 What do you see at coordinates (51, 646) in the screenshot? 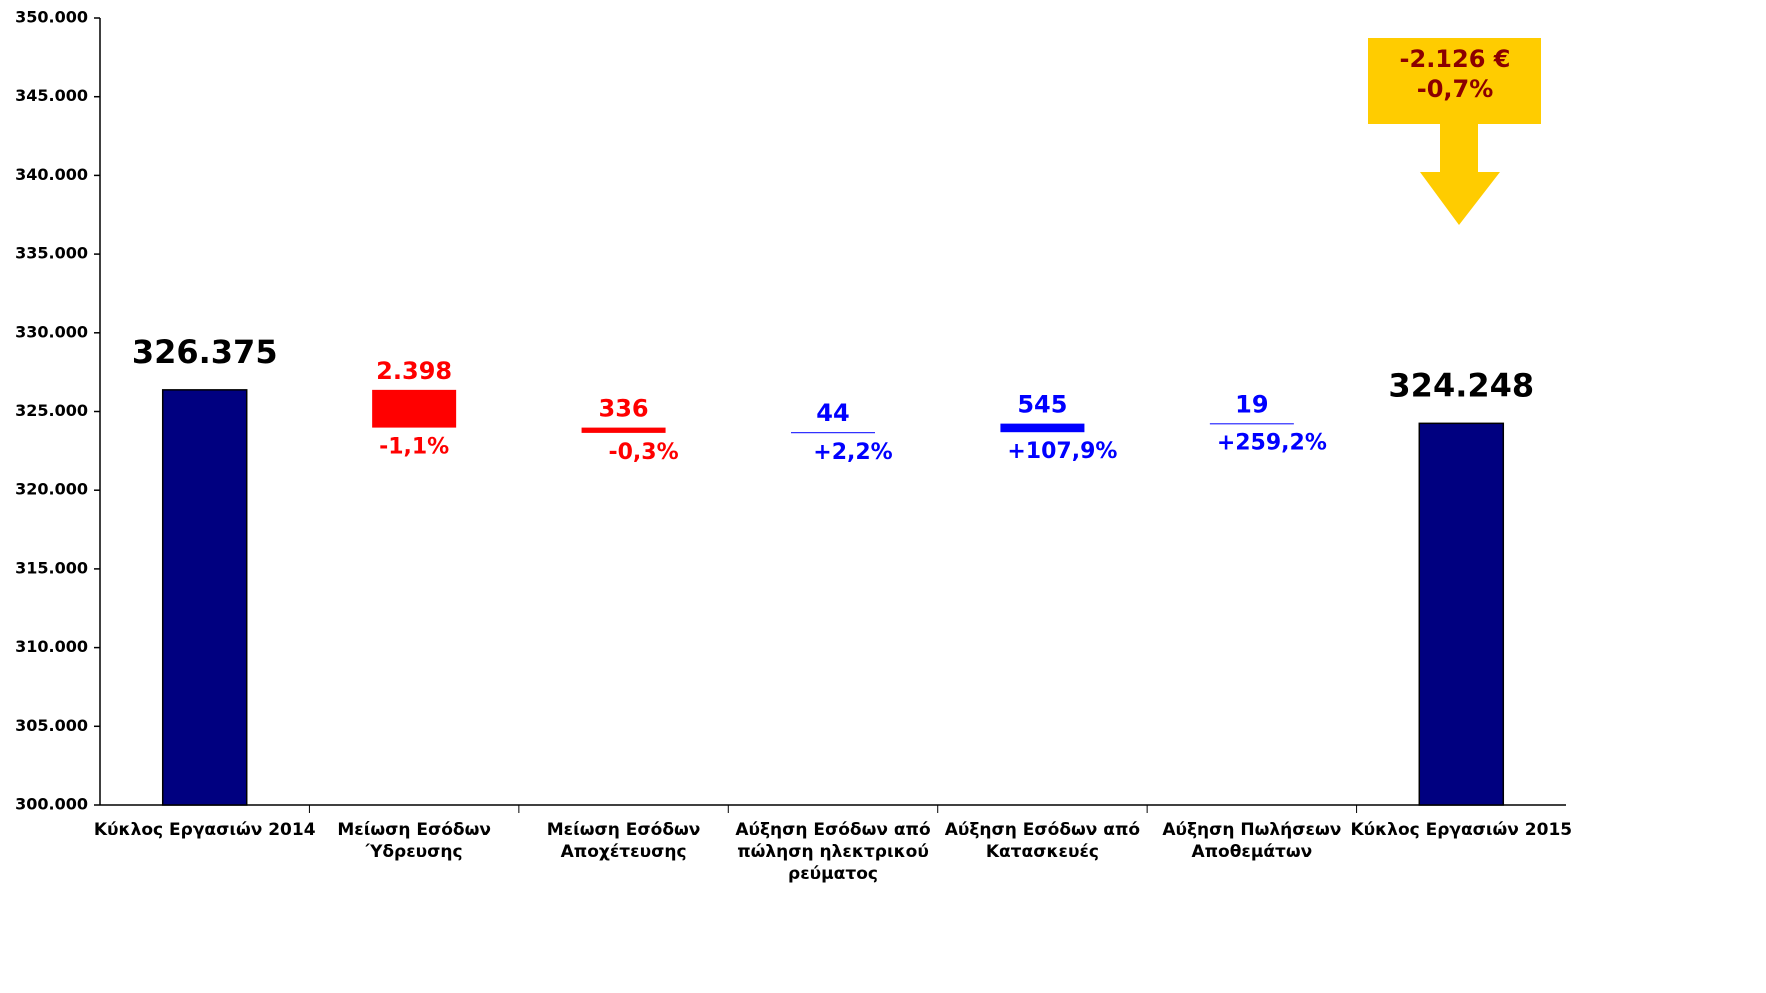
I see `y-tick-label: 310.000` at bounding box center [51, 646].